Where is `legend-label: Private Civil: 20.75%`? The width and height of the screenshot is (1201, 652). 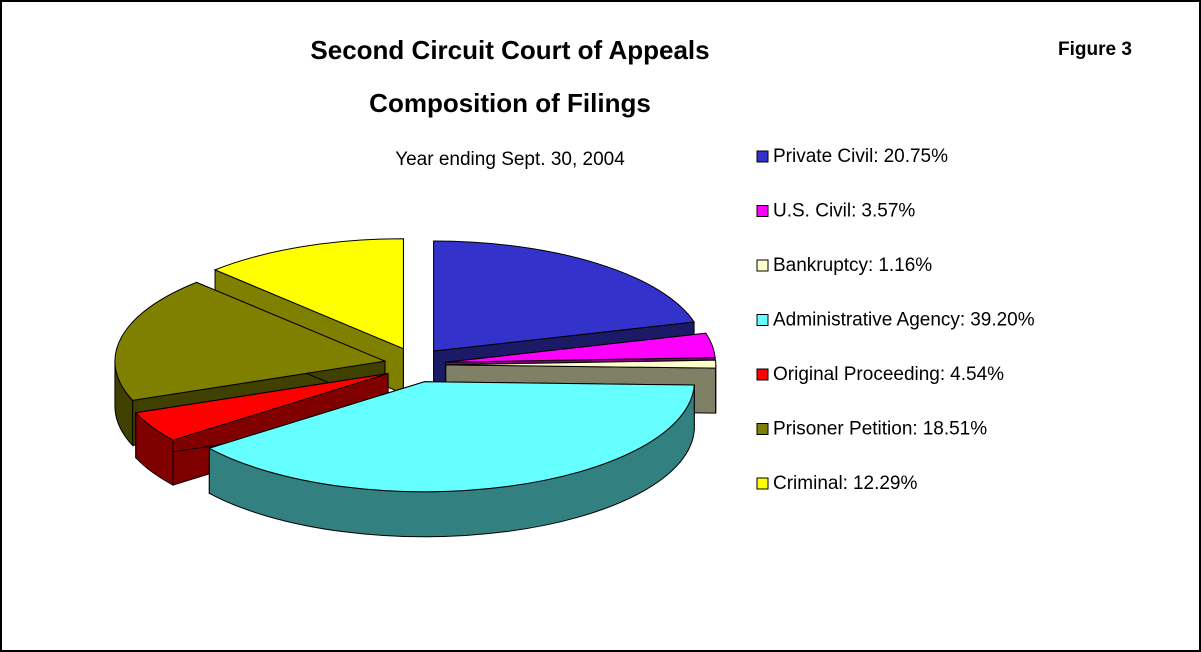
legend-label: Private Civil: 20.75% is located at coordinates (860, 156).